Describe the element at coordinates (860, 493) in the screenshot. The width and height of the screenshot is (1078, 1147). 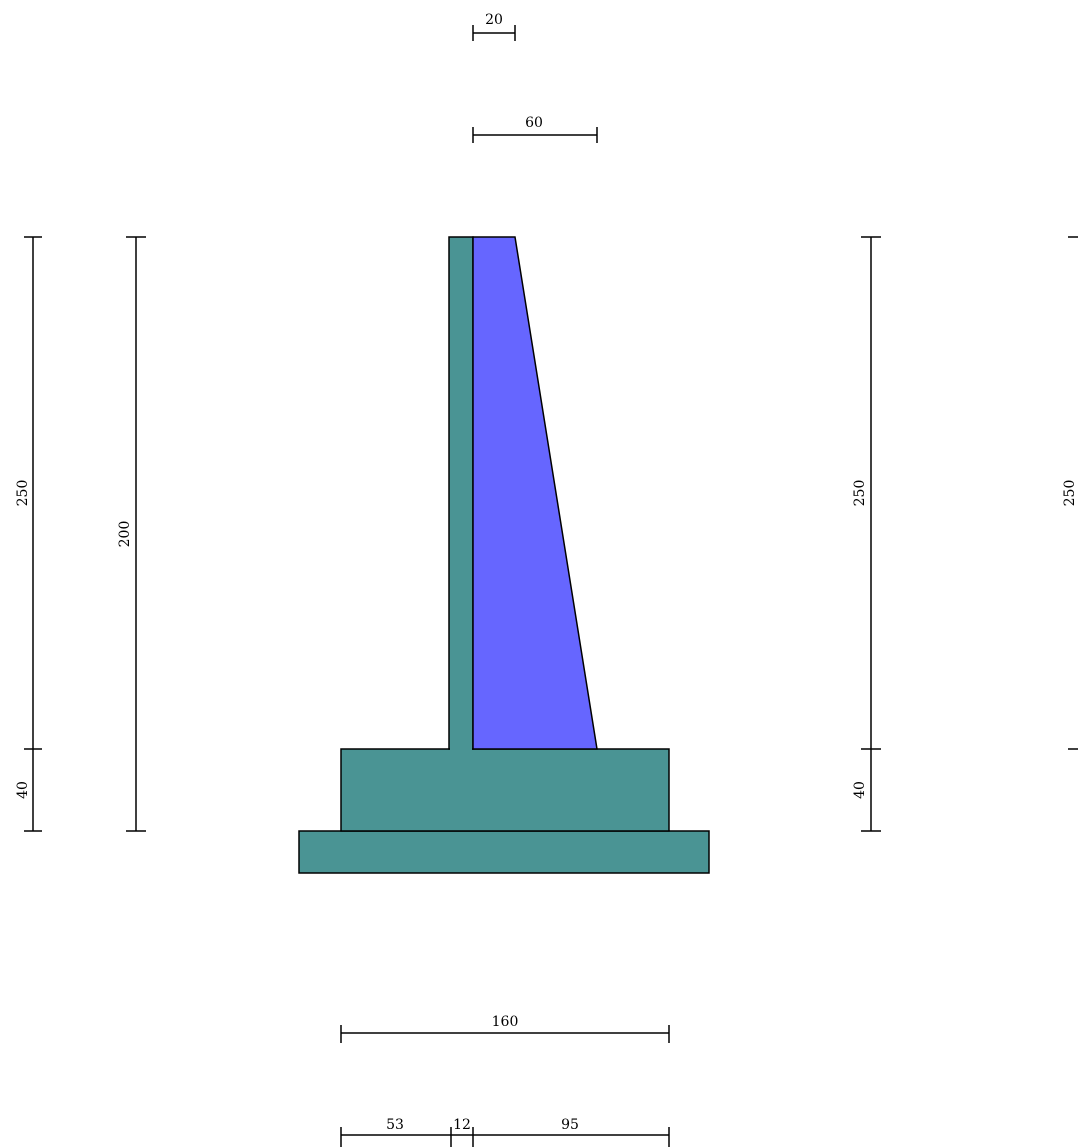
I see `dim-right-stem-label: 250` at that location.